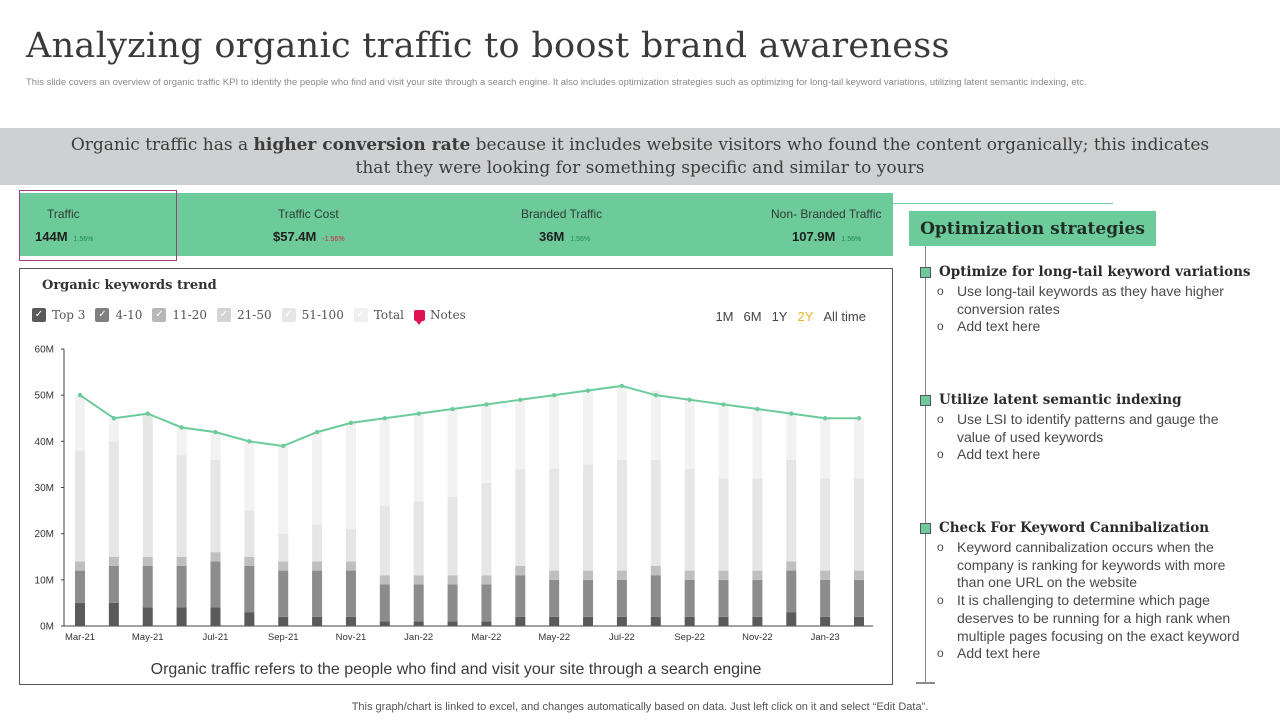 The height and width of the screenshot is (720, 1280). I want to click on x-tick-label: Jul-21, so click(216, 637).